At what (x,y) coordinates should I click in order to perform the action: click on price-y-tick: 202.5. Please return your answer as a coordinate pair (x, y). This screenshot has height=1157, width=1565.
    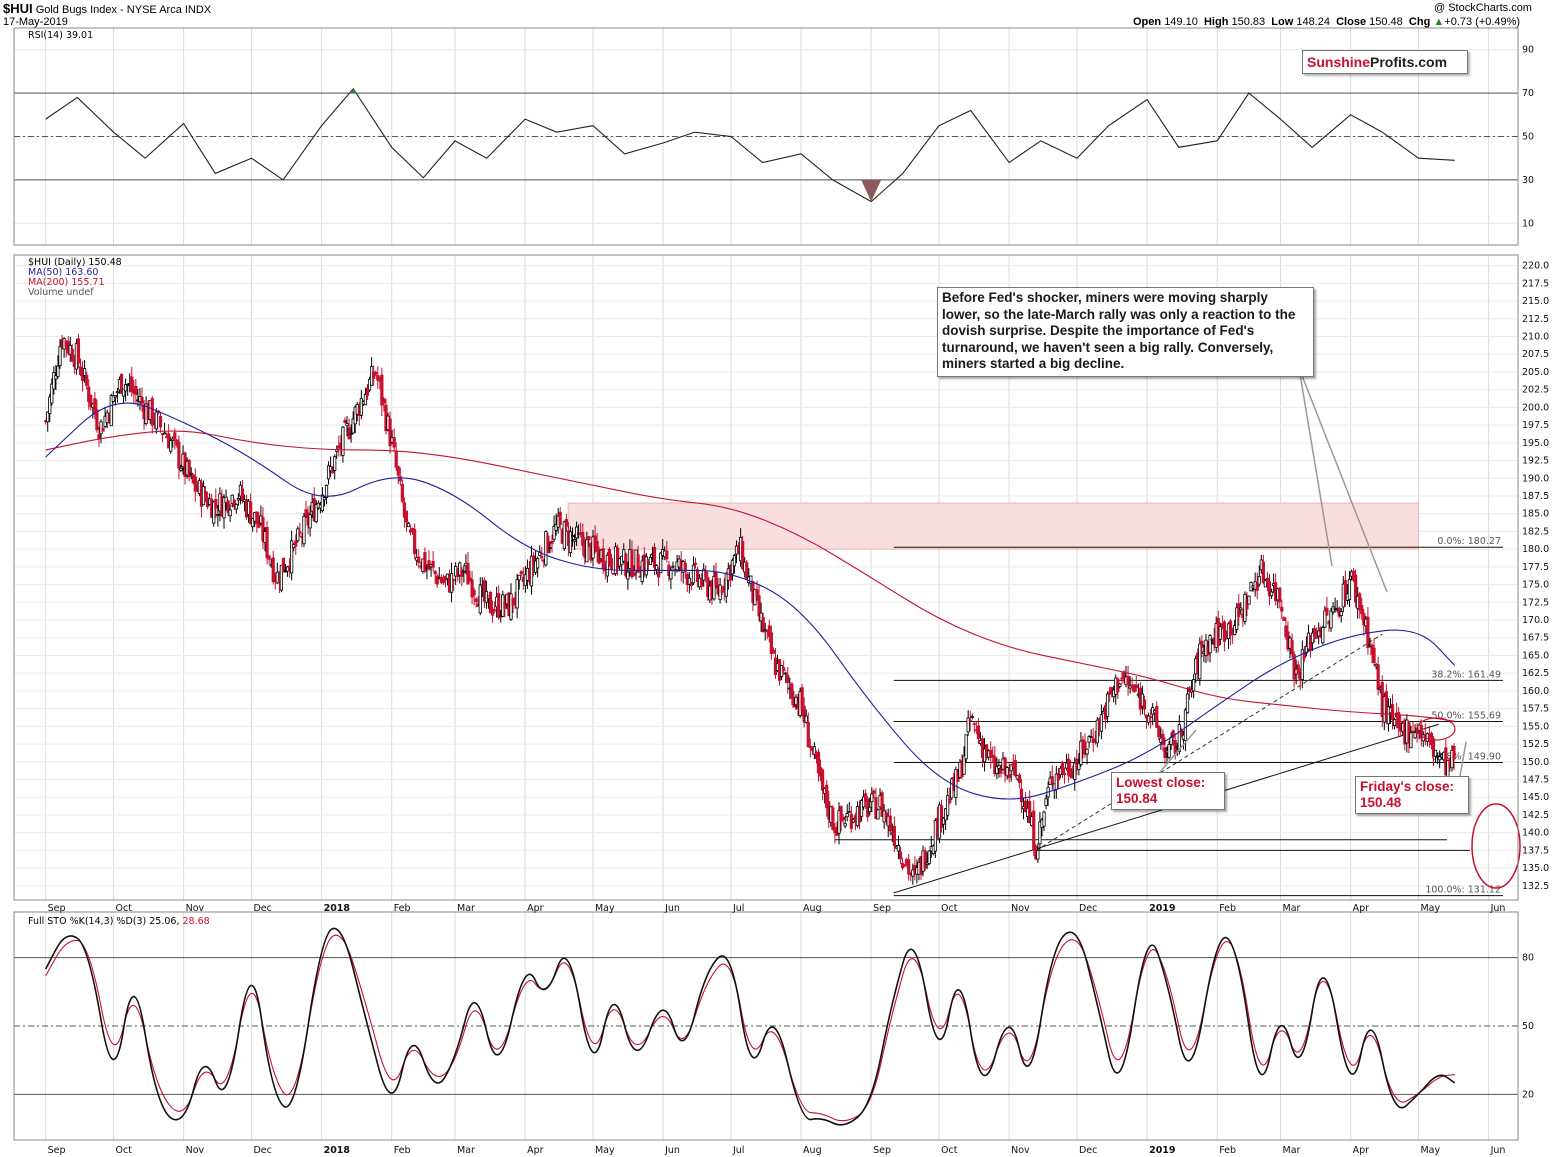
    Looking at the image, I should click on (1535, 390).